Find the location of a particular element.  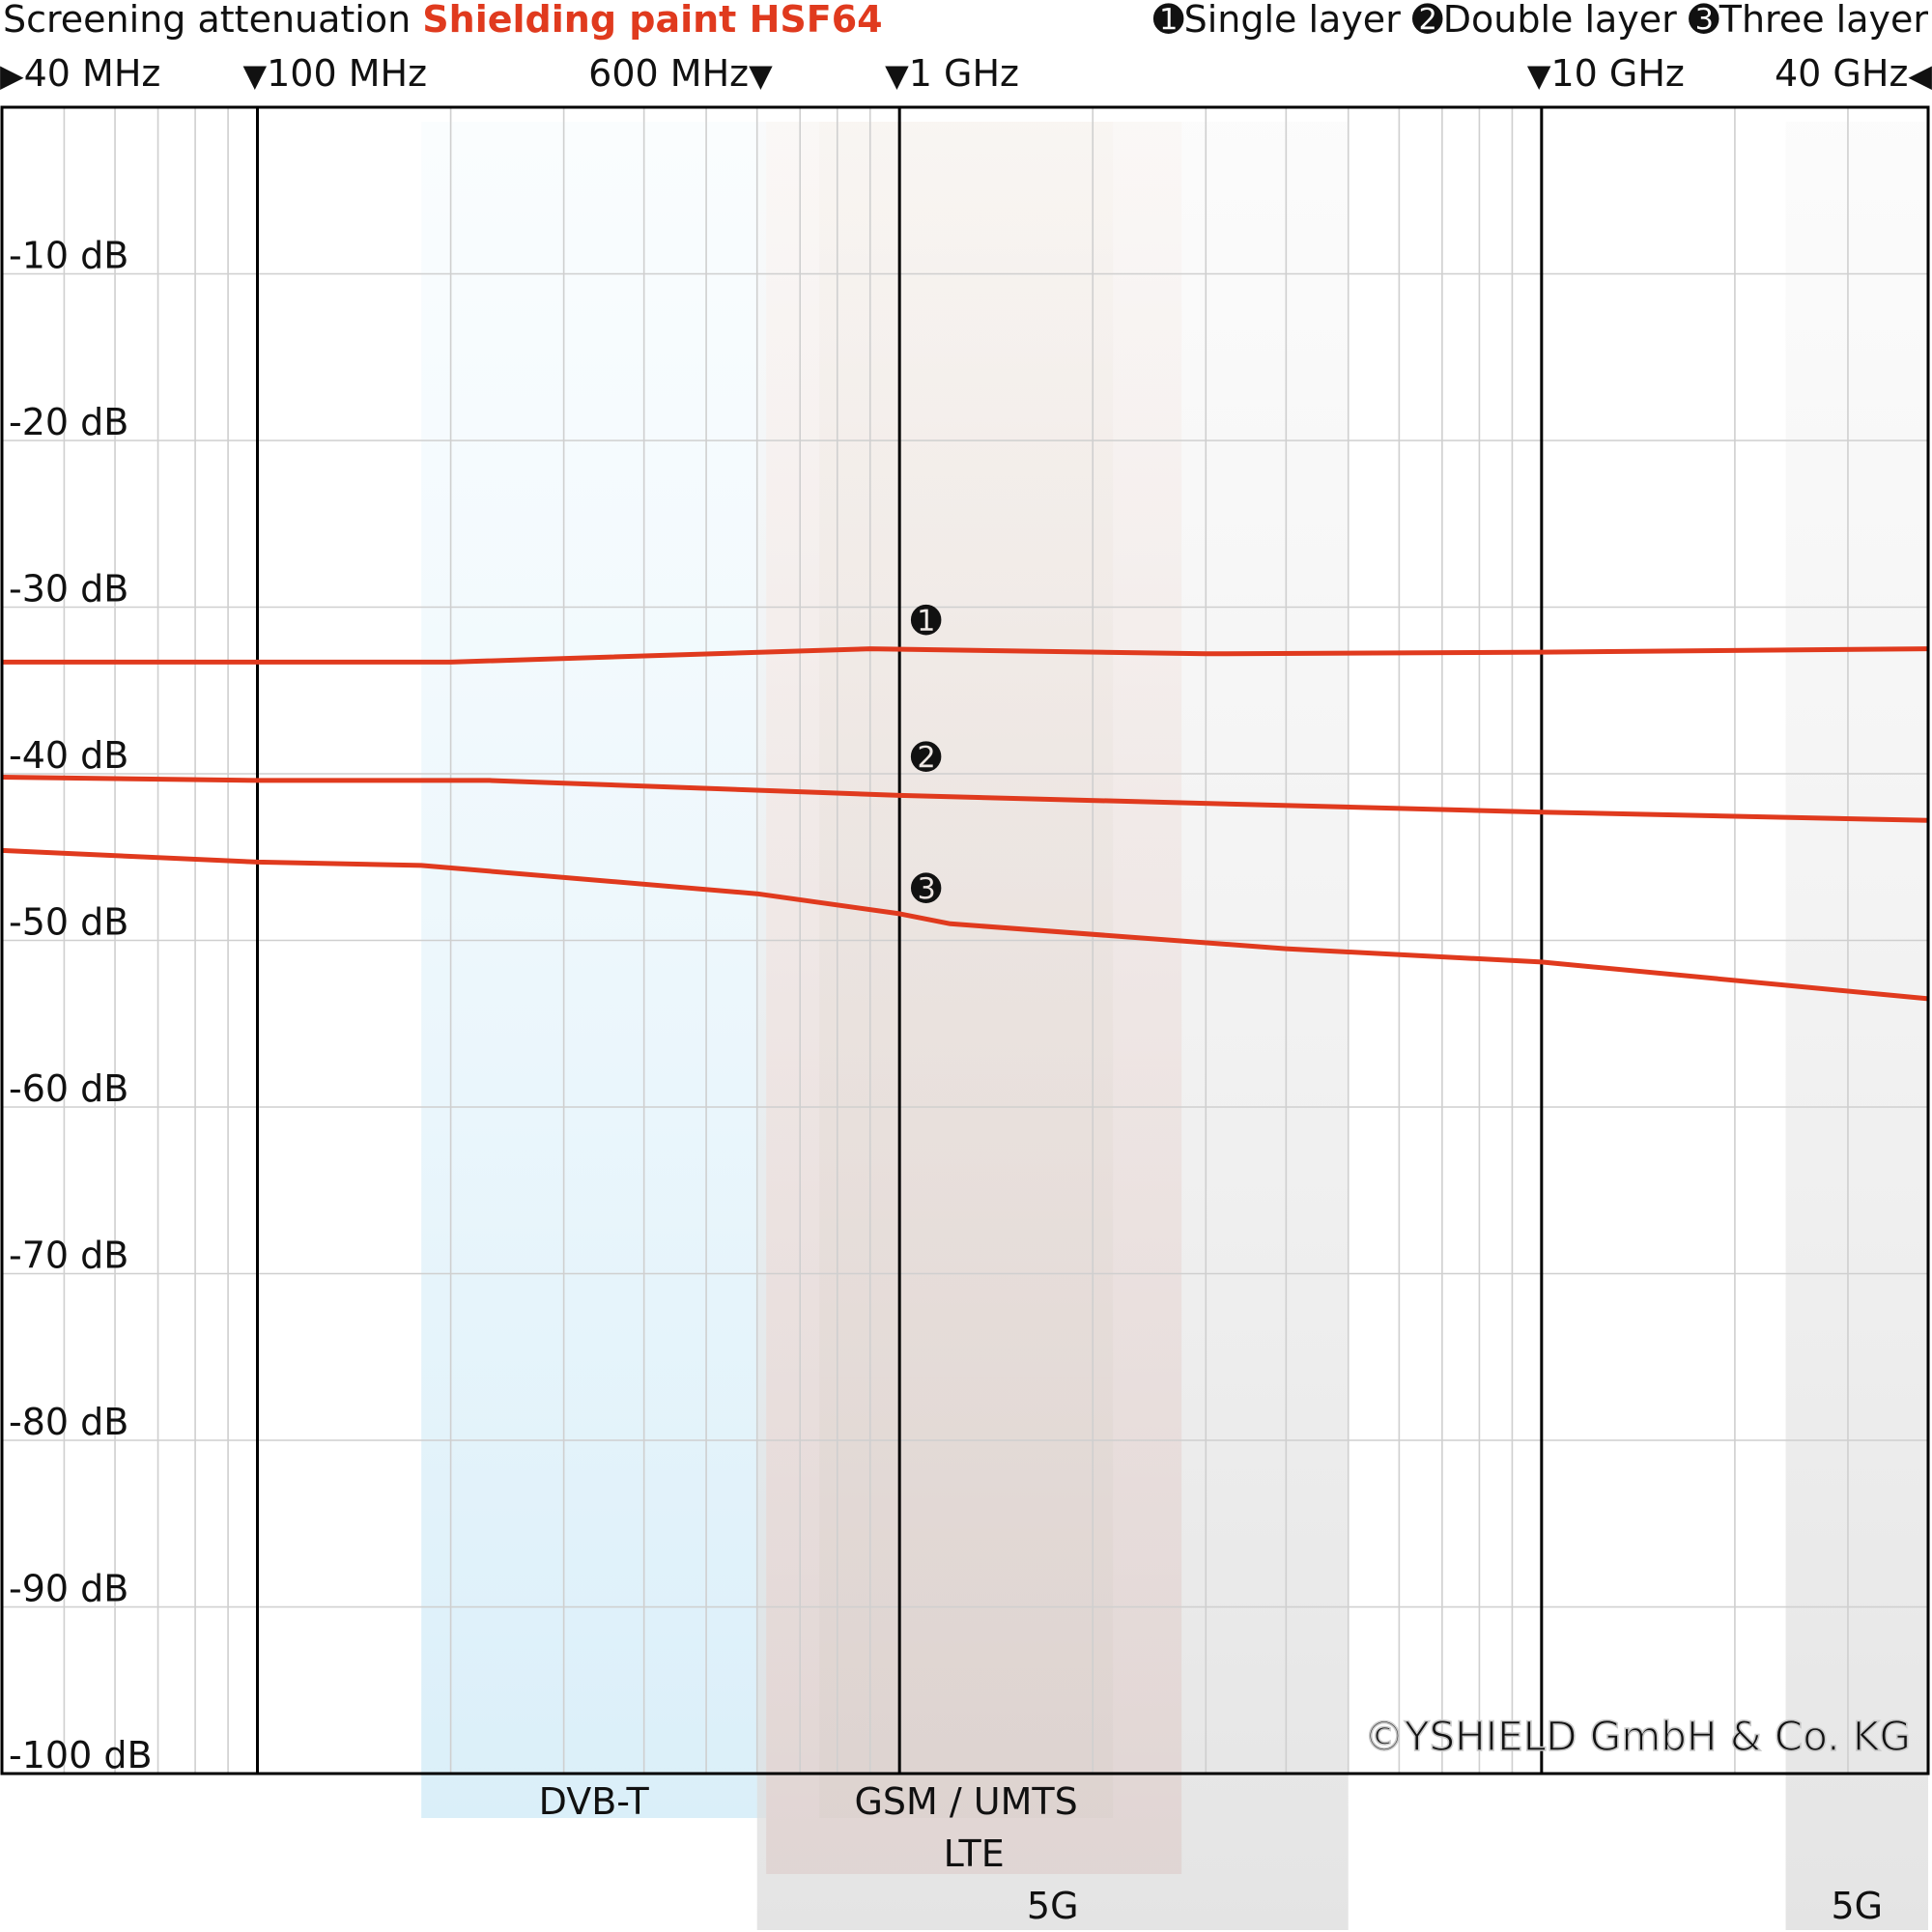

legend: ➊Single layer ➋Double layer ➌Three layer is located at coordinates (1541, 20).